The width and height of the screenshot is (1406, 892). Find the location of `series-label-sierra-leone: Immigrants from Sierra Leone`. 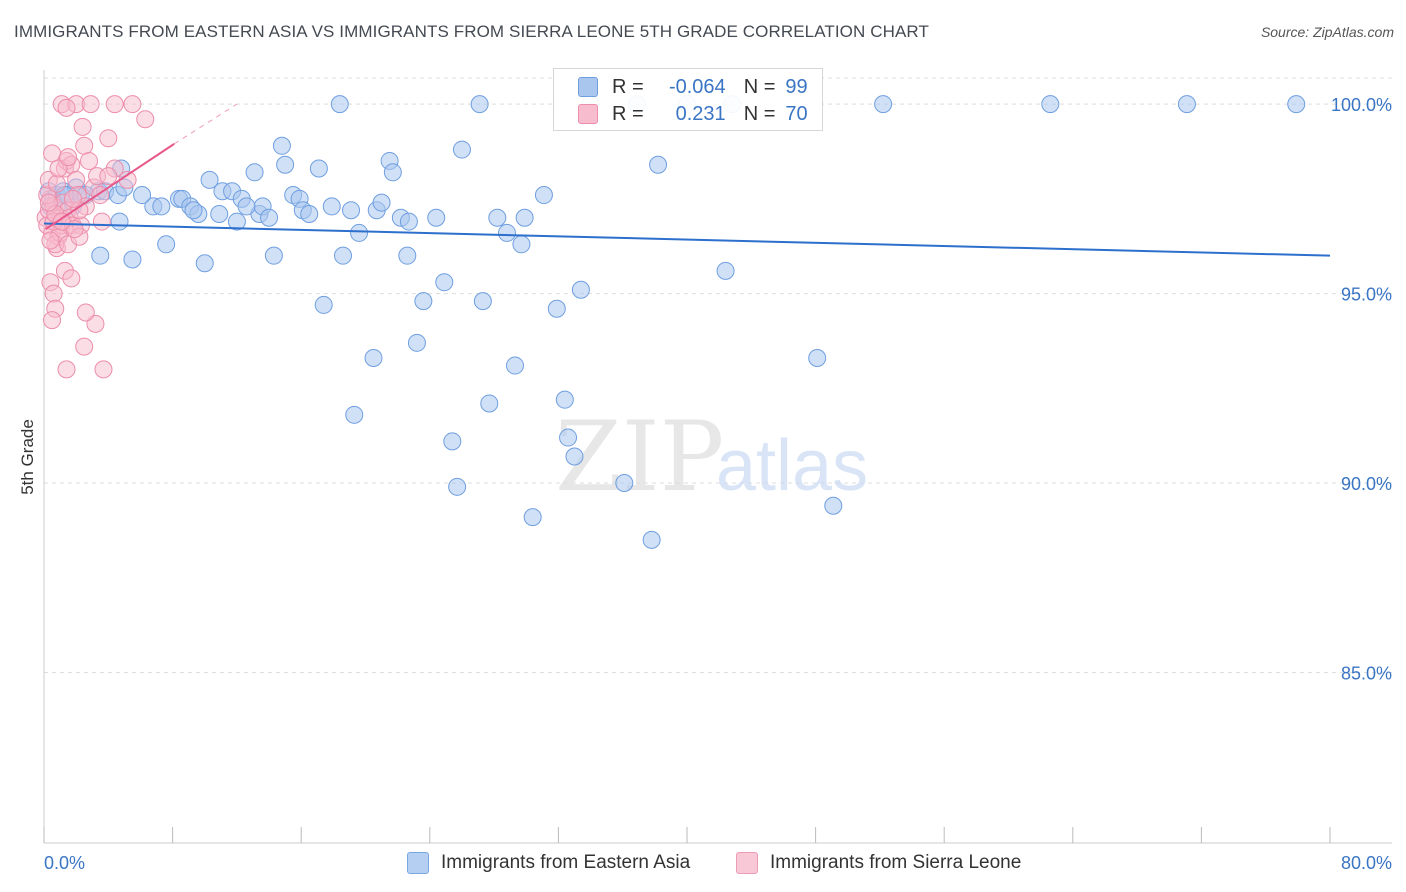

series-label-sierra-leone: Immigrants from Sierra Leone is located at coordinates (896, 862).